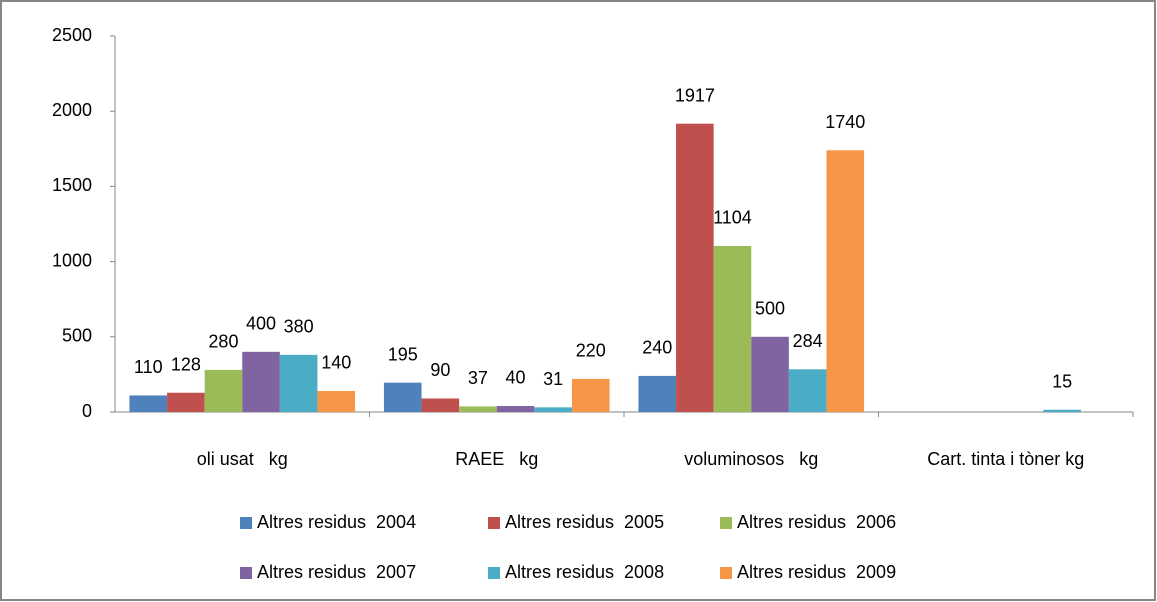 Image resolution: width=1157 pixels, height=602 pixels. What do you see at coordinates (87, 411) in the screenshot?
I see `y-tick-label: 0` at bounding box center [87, 411].